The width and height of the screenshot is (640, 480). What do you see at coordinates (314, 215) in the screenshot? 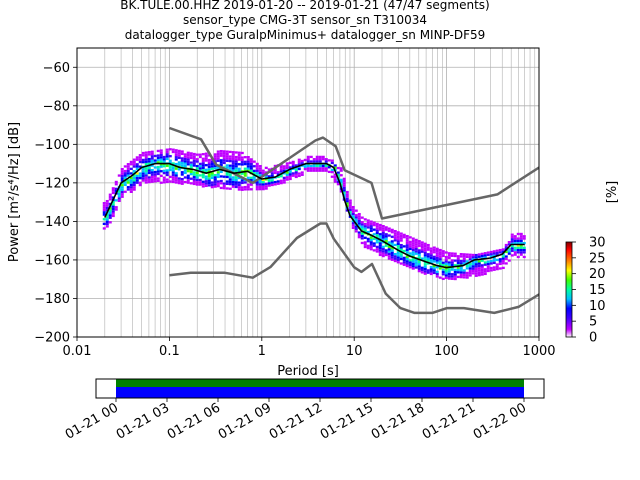
I see `median-line` at bounding box center [314, 215].